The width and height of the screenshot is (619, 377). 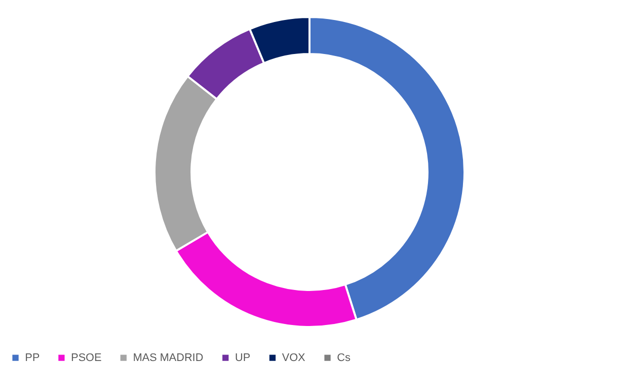 I want to click on legend-label: UP, so click(x=242, y=358).